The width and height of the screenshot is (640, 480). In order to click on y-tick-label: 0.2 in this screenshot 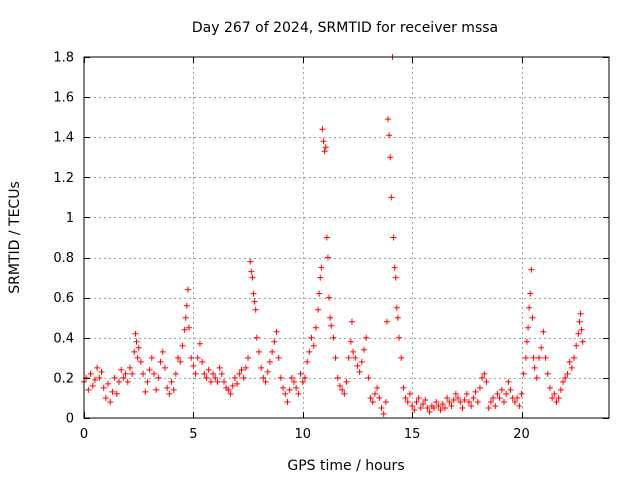, I will do `click(63, 378)`.